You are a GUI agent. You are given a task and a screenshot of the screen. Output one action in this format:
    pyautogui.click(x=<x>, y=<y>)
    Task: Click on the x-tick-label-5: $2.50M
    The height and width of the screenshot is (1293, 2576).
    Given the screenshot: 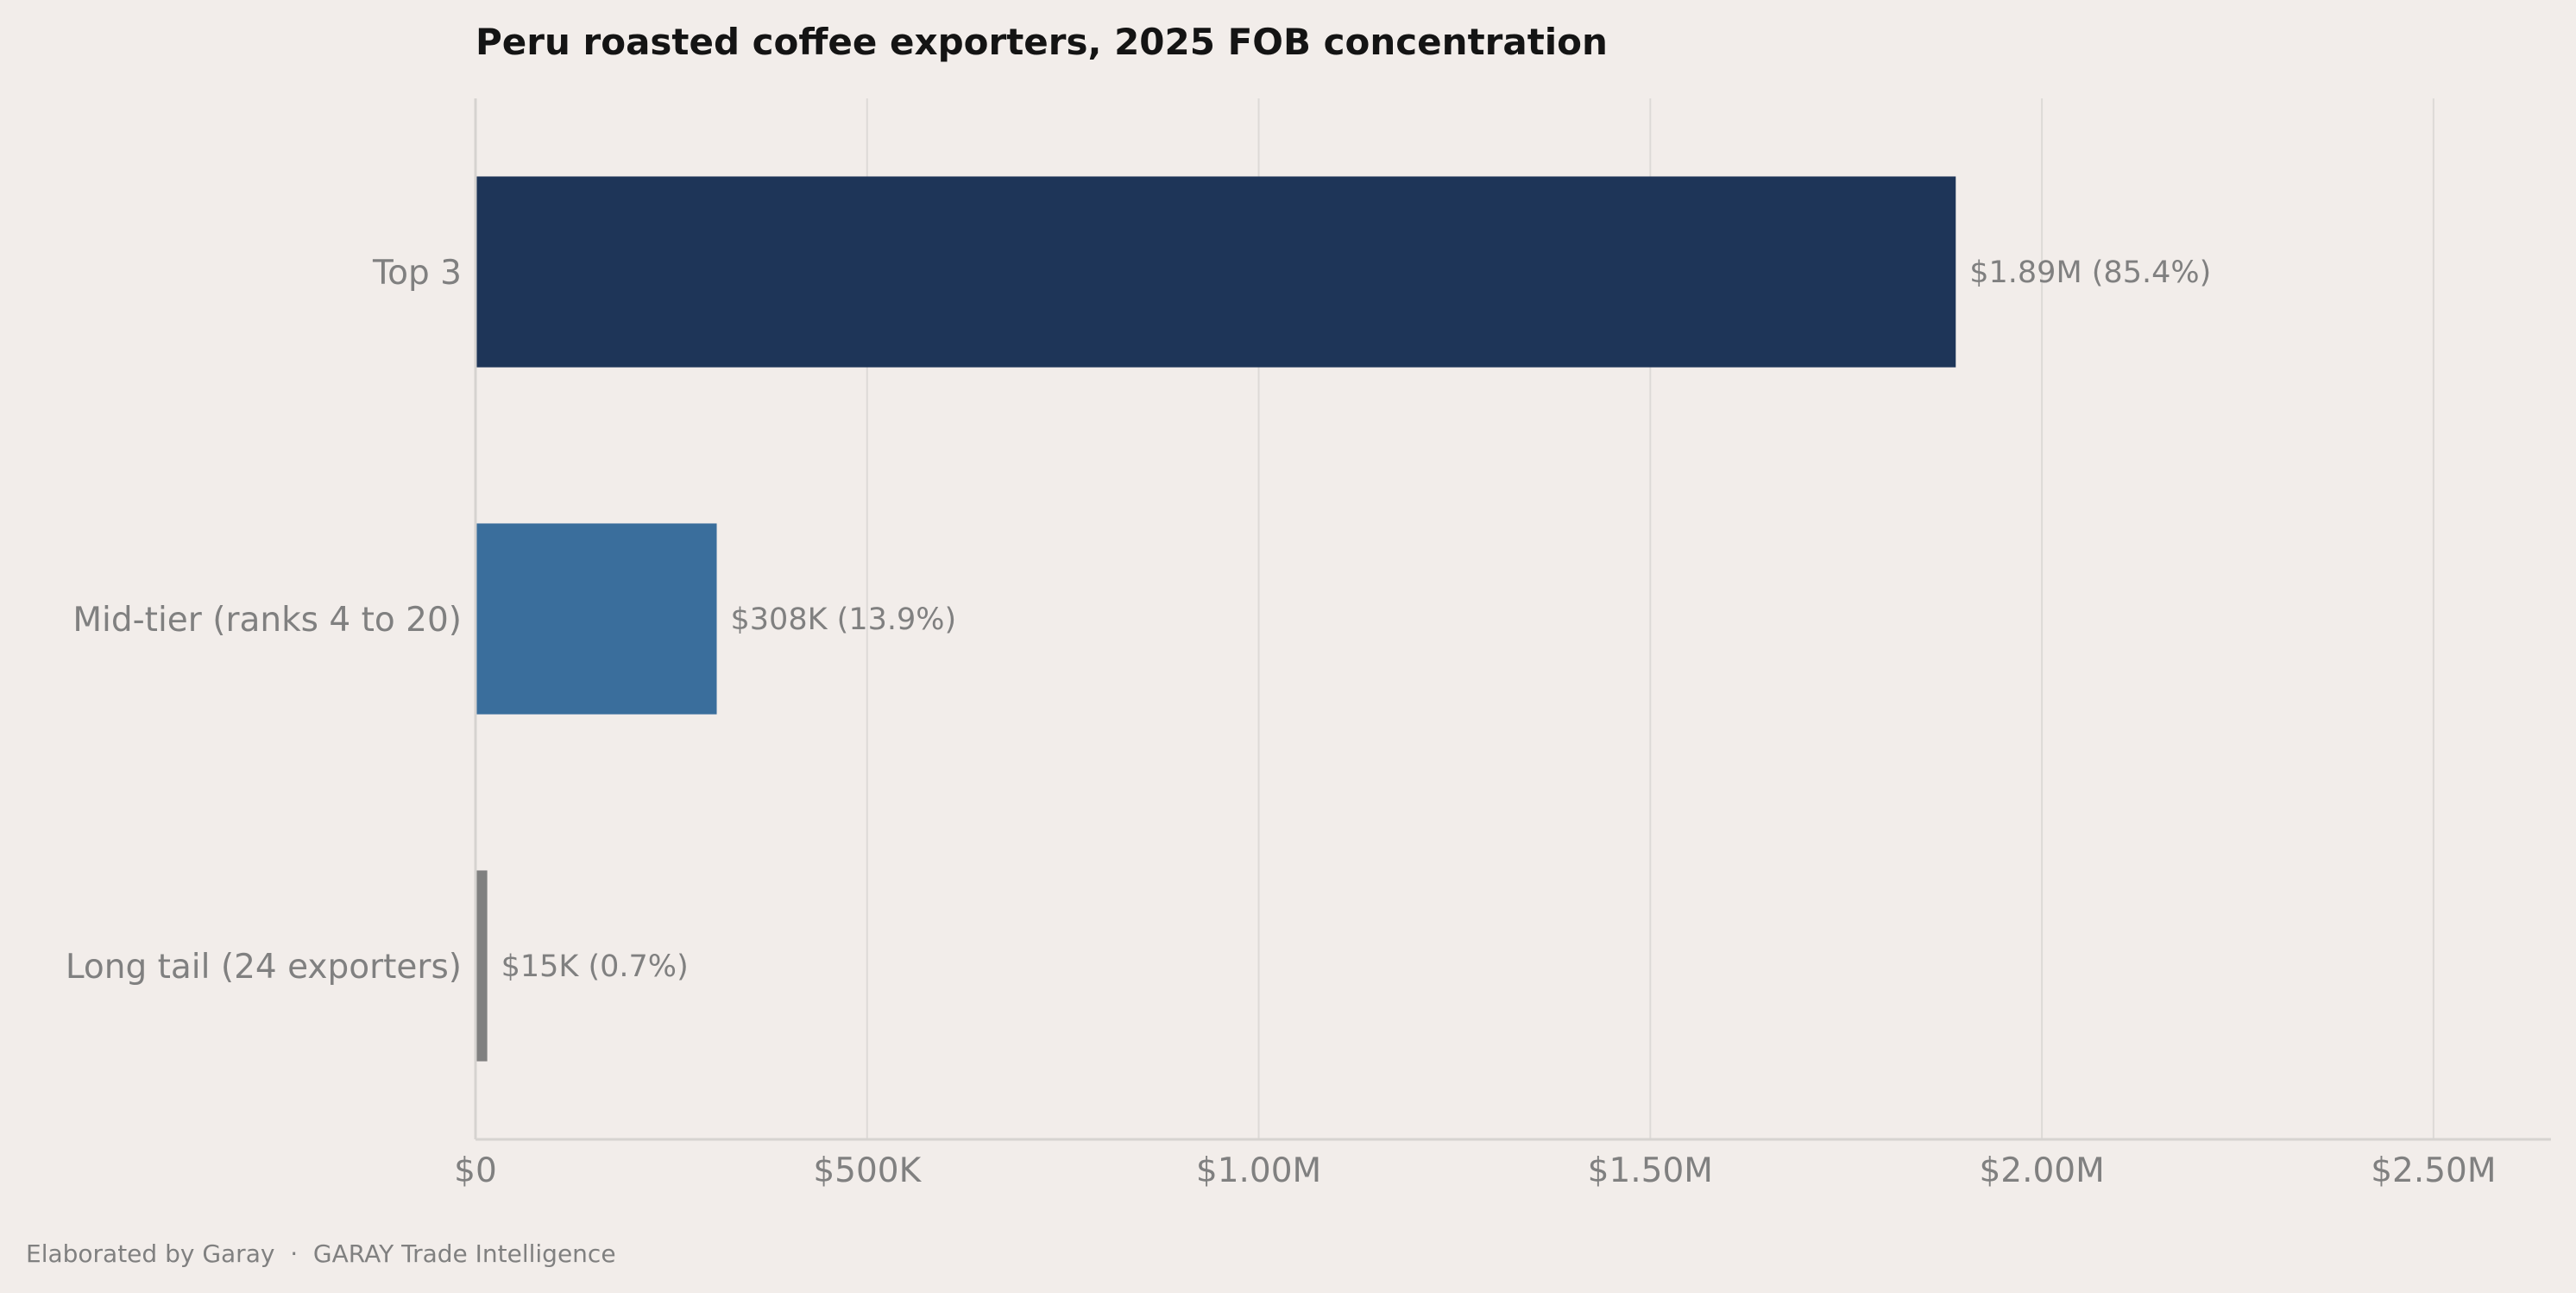 What is the action you would take?
    pyautogui.click(x=2433, y=1171)
    